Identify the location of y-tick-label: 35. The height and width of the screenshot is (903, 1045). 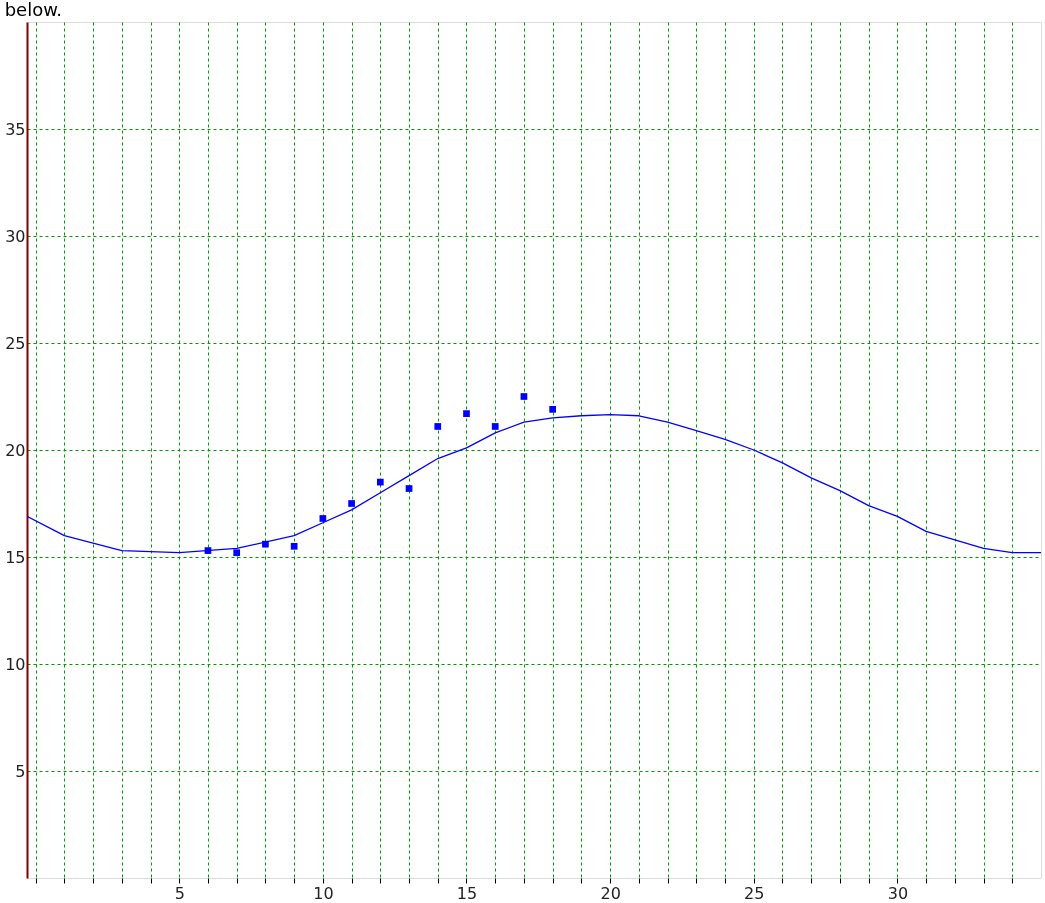
(15, 129).